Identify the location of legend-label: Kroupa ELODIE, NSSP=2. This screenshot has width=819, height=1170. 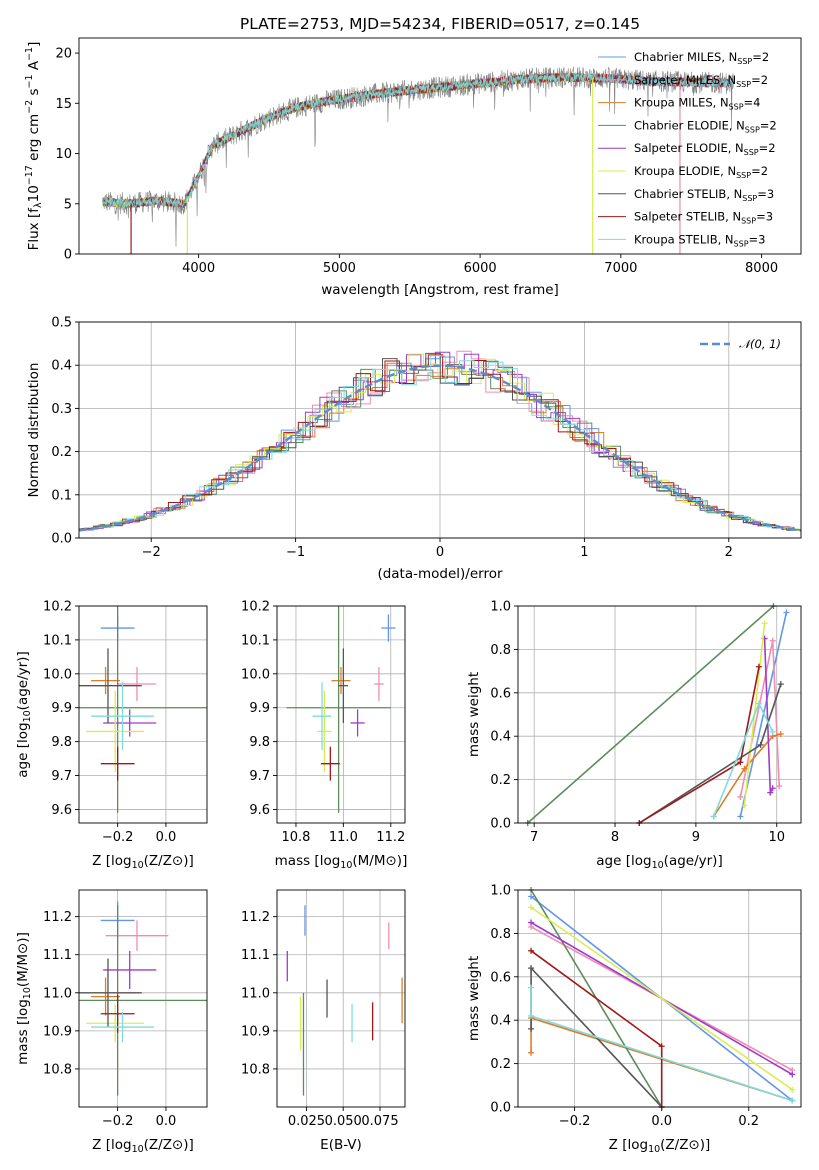
(701, 172).